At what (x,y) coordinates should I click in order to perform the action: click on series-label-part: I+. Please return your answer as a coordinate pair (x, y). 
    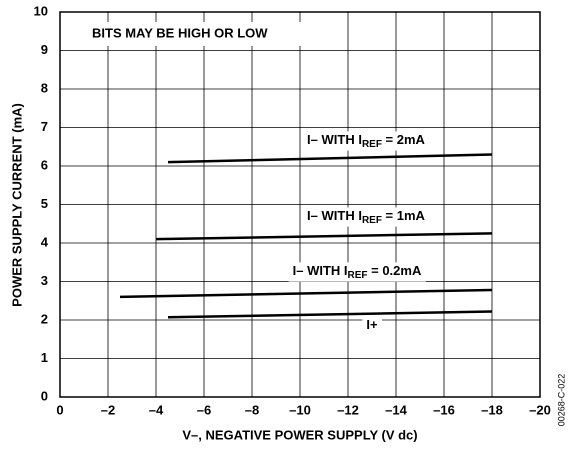
    Looking at the image, I should click on (372, 324).